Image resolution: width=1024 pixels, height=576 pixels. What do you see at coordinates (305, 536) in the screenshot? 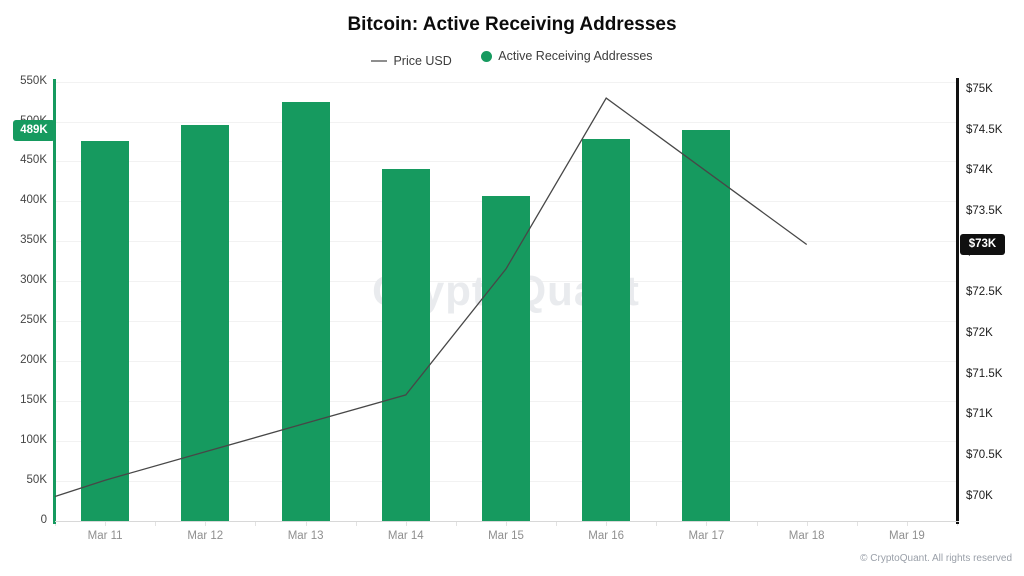
I see `x-axis-tick-label: Mar 13` at bounding box center [305, 536].